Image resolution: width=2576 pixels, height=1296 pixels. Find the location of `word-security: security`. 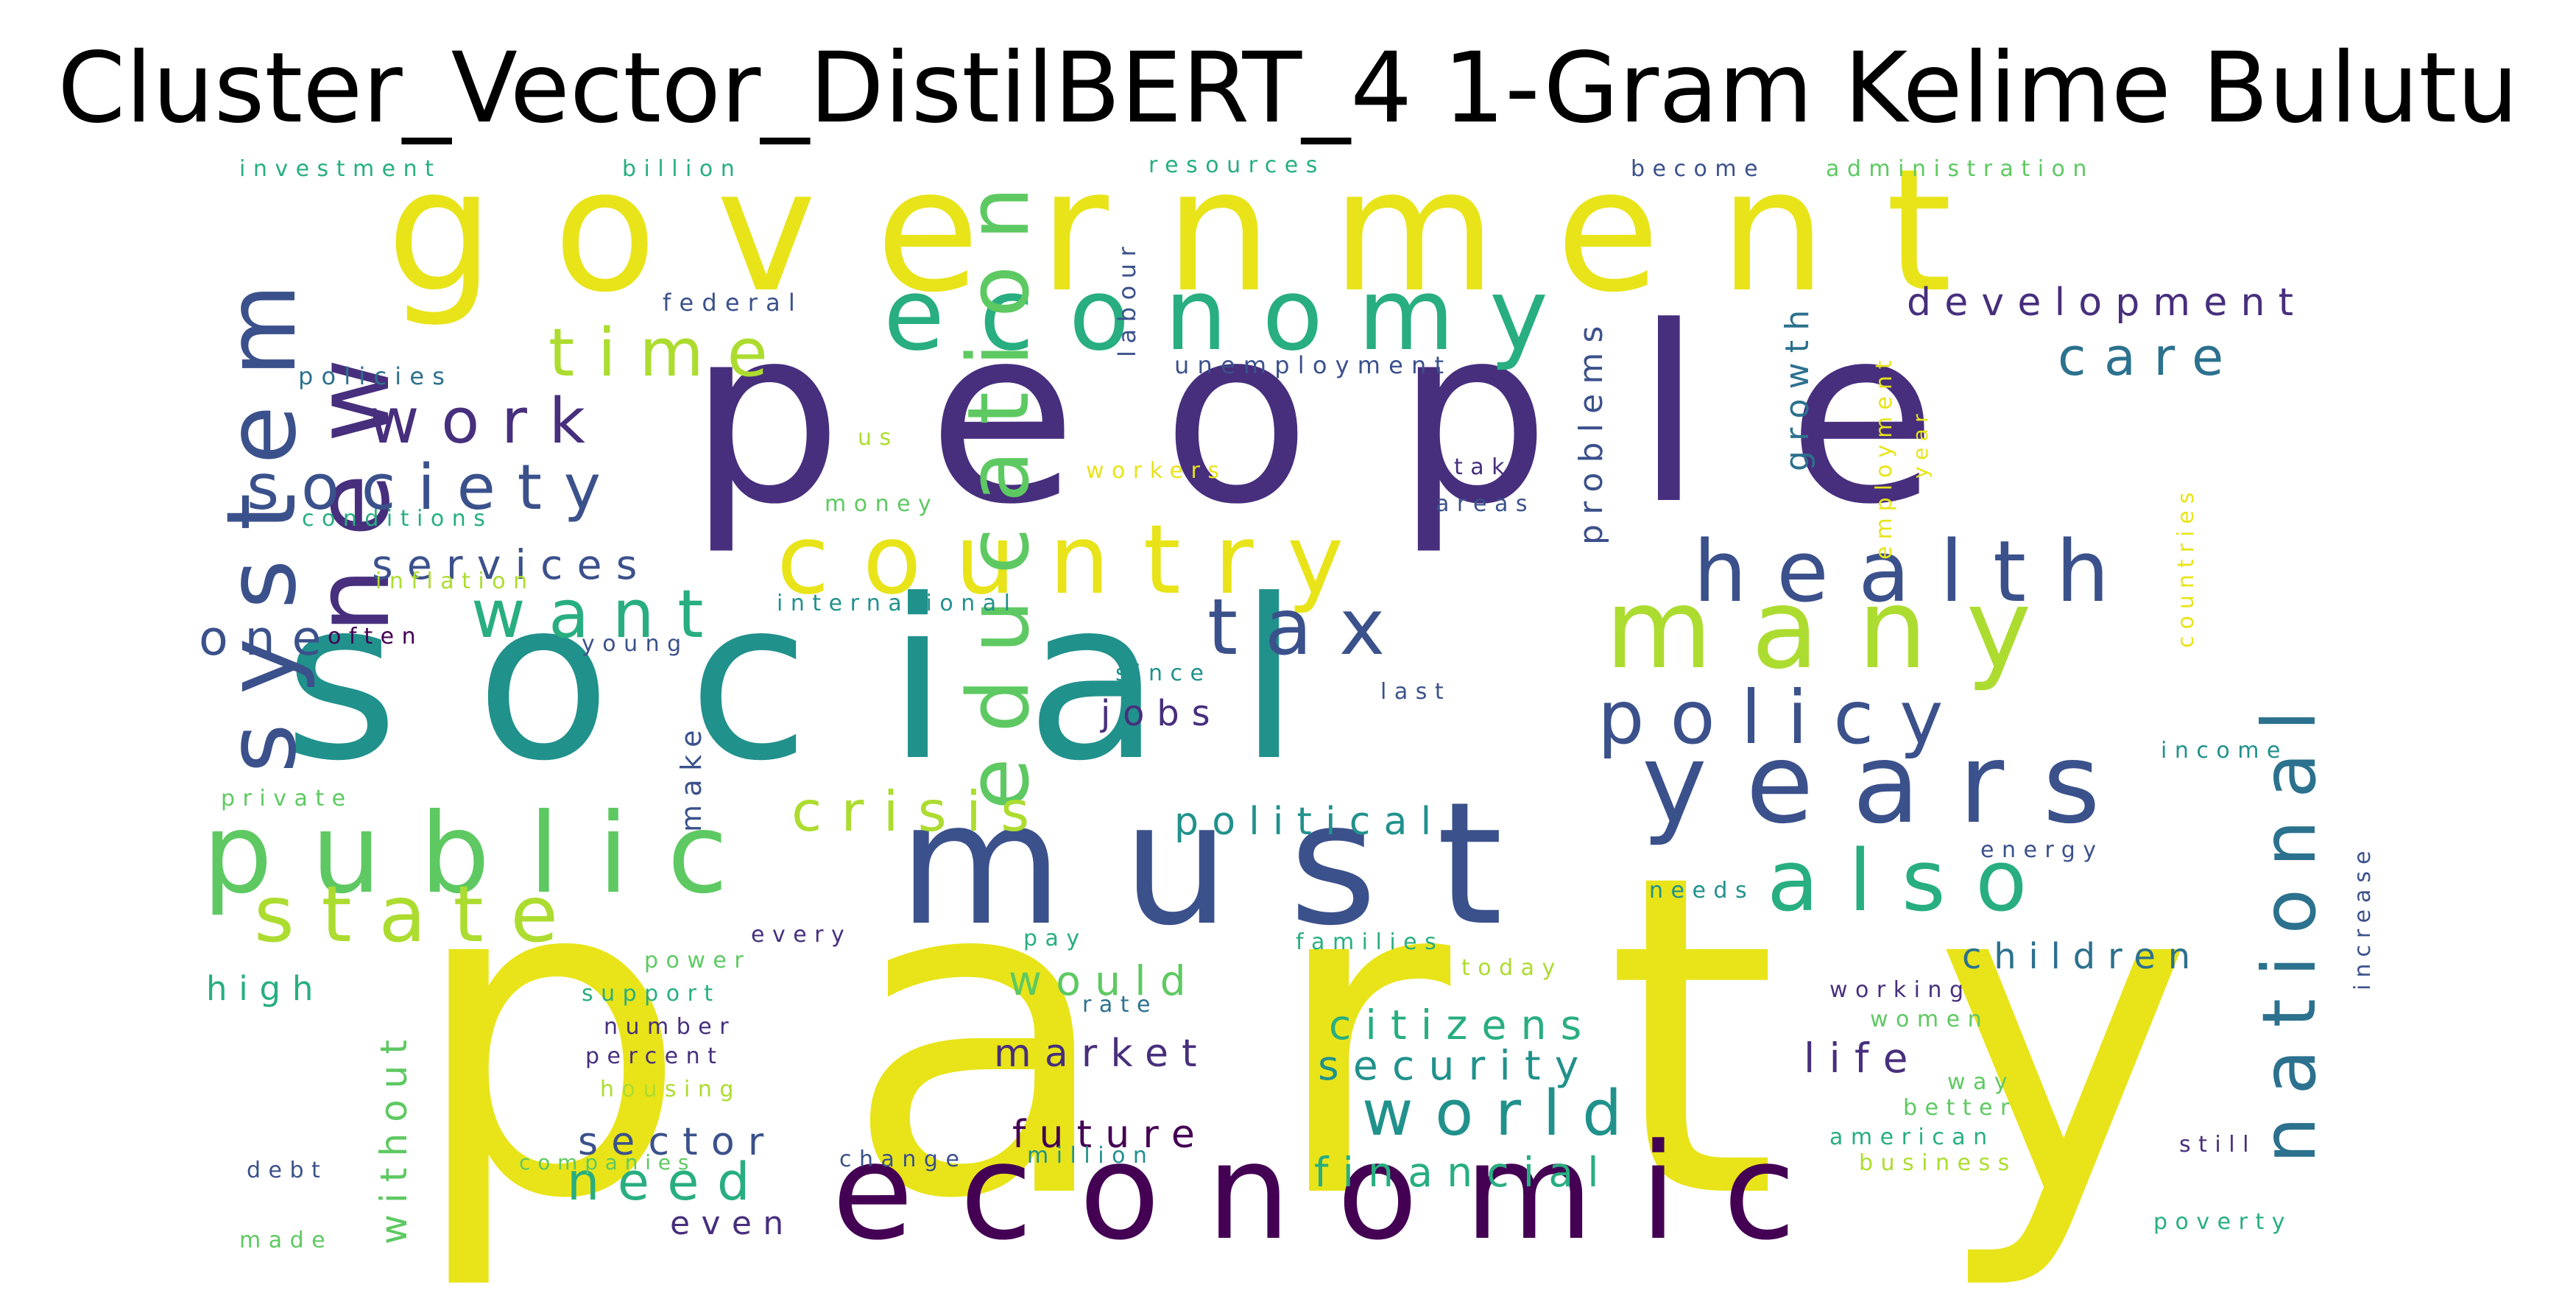

word-security: security is located at coordinates (1455, 1065).